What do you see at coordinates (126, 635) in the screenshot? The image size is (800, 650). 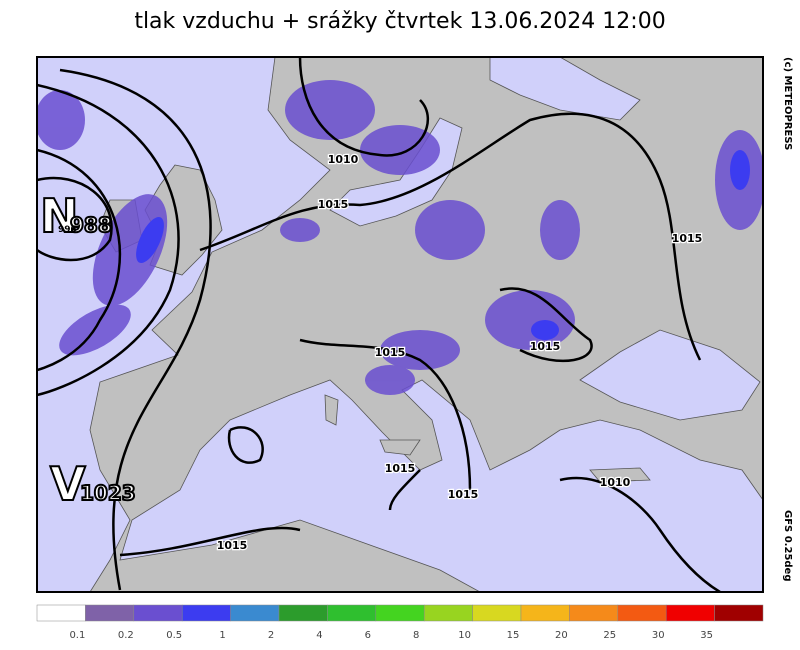 I see `legend-label: 0.2` at bounding box center [126, 635].